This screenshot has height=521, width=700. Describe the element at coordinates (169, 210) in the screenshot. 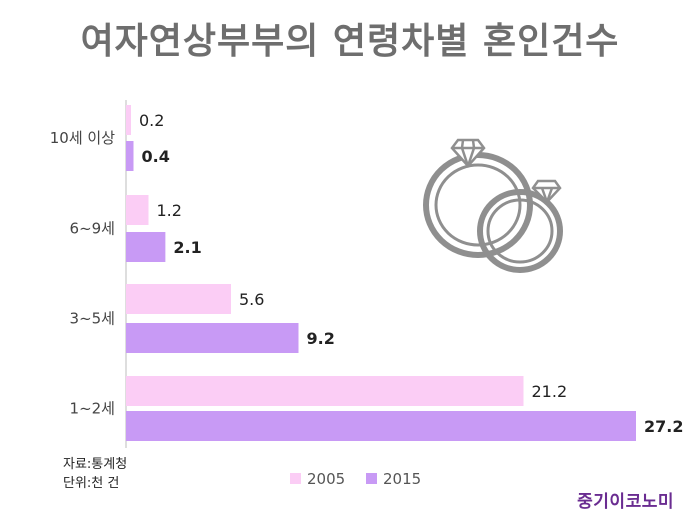

I see `data-label: 1.2` at that location.